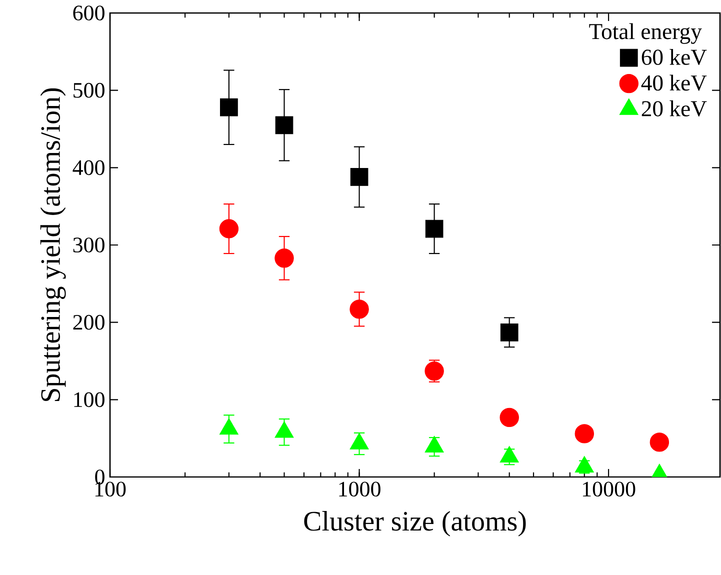 This screenshot has width=721, height=575. Describe the element at coordinates (88, 168) in the screenshot. I see `y-tick-label: 400` at that location.